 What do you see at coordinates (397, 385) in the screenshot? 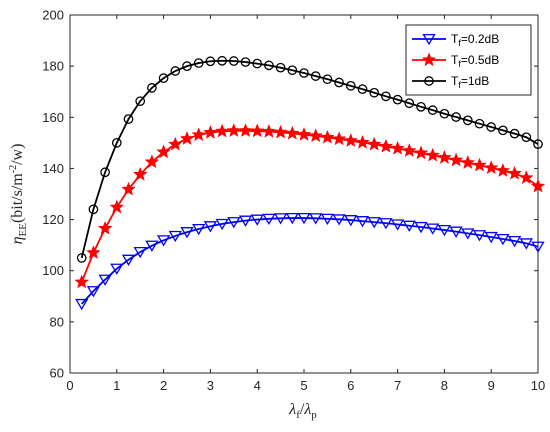
I see `x-tick-label: 7` at bounding box center [397, 385].